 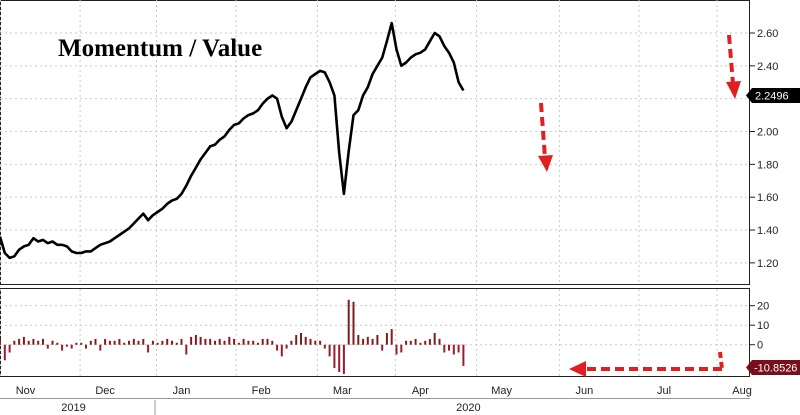 What do you see at coordinates (764, 149) in the screenshot?
I see `top-y-axis: 1.201.401.601.802.002.202.402.60` at bounding box center [764, 149].